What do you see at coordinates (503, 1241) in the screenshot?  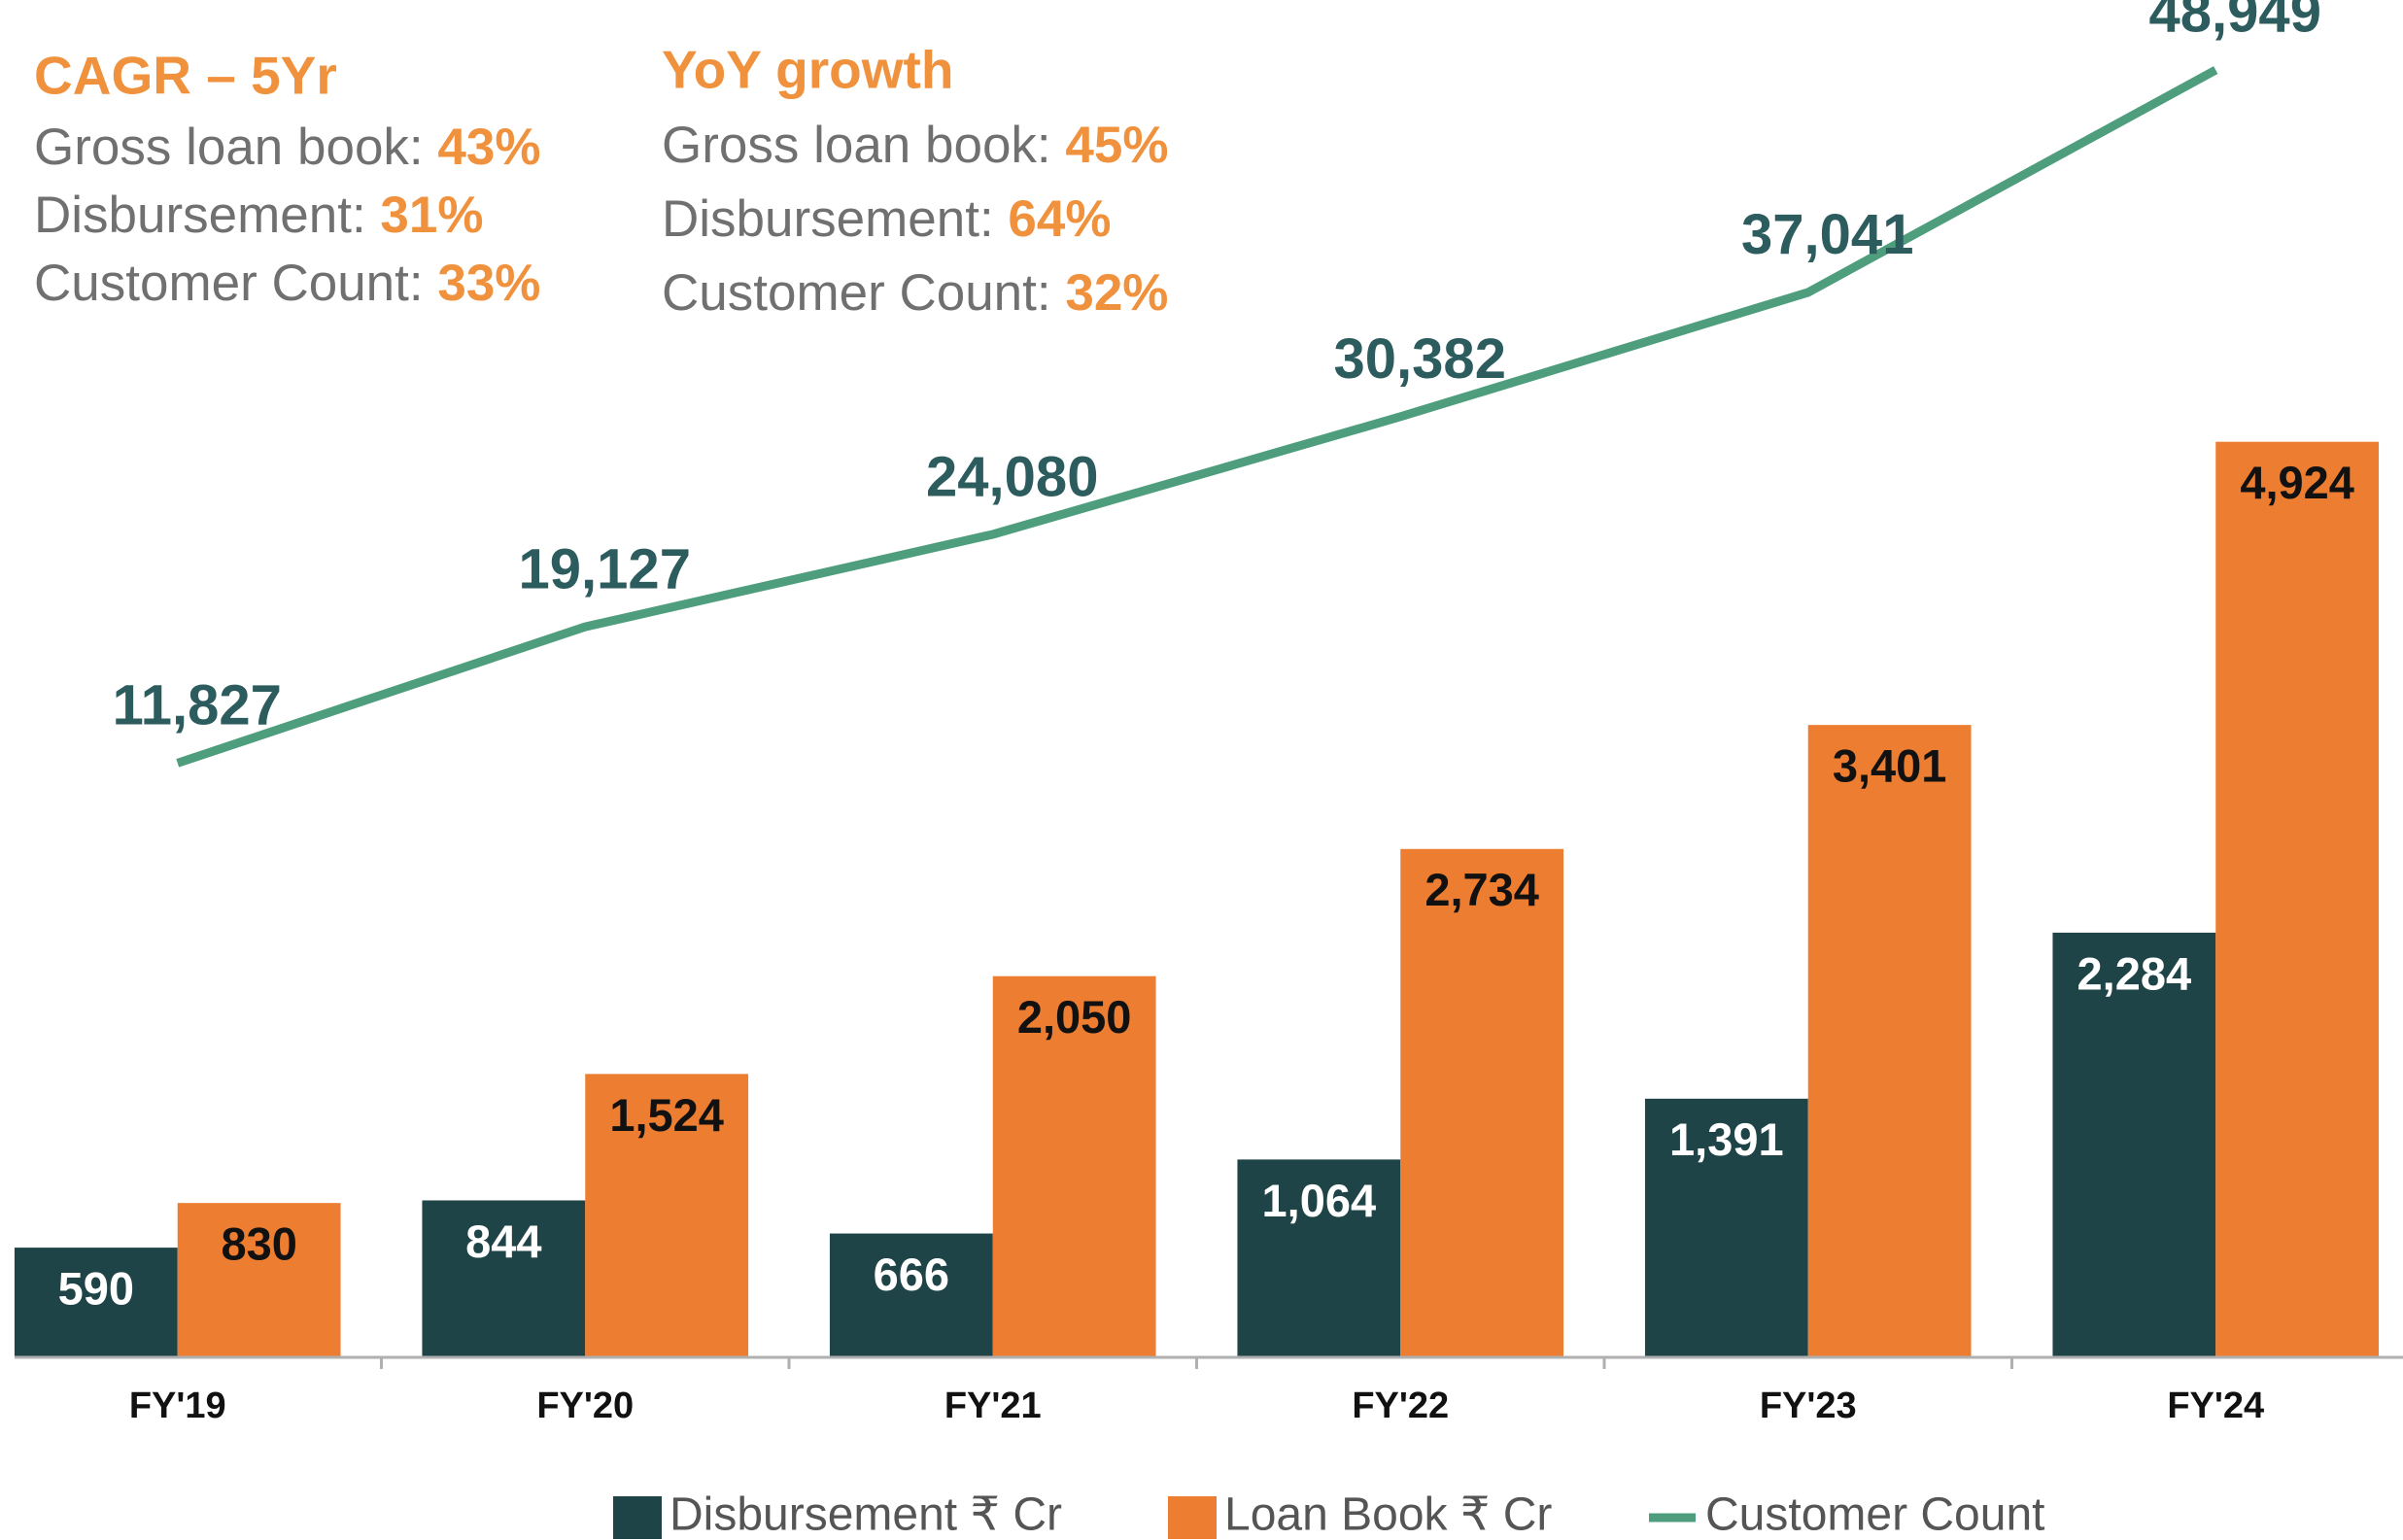 I see `data-label: 844` at bounding box center [503, 1241].